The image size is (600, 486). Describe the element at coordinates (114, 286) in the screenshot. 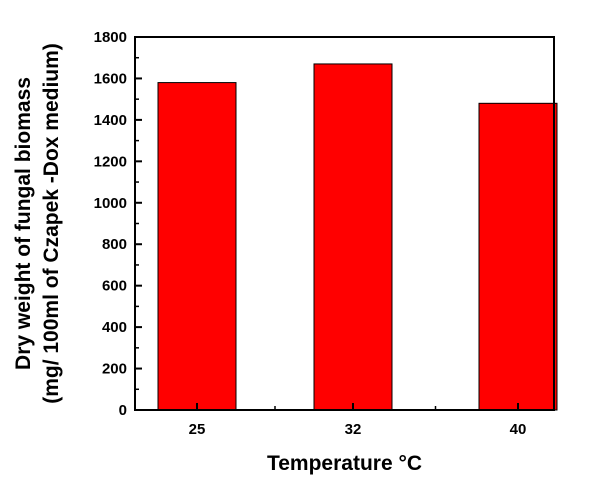

I see `y-tick-label: 600` at that location.